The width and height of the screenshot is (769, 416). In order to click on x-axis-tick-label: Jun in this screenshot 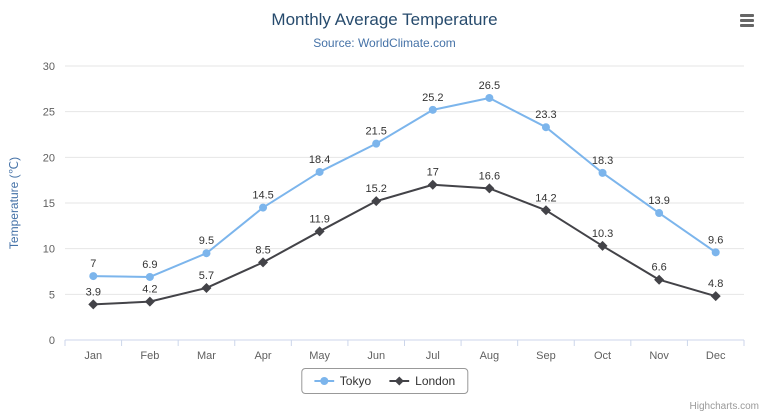, I will do `click(376, 356)`.